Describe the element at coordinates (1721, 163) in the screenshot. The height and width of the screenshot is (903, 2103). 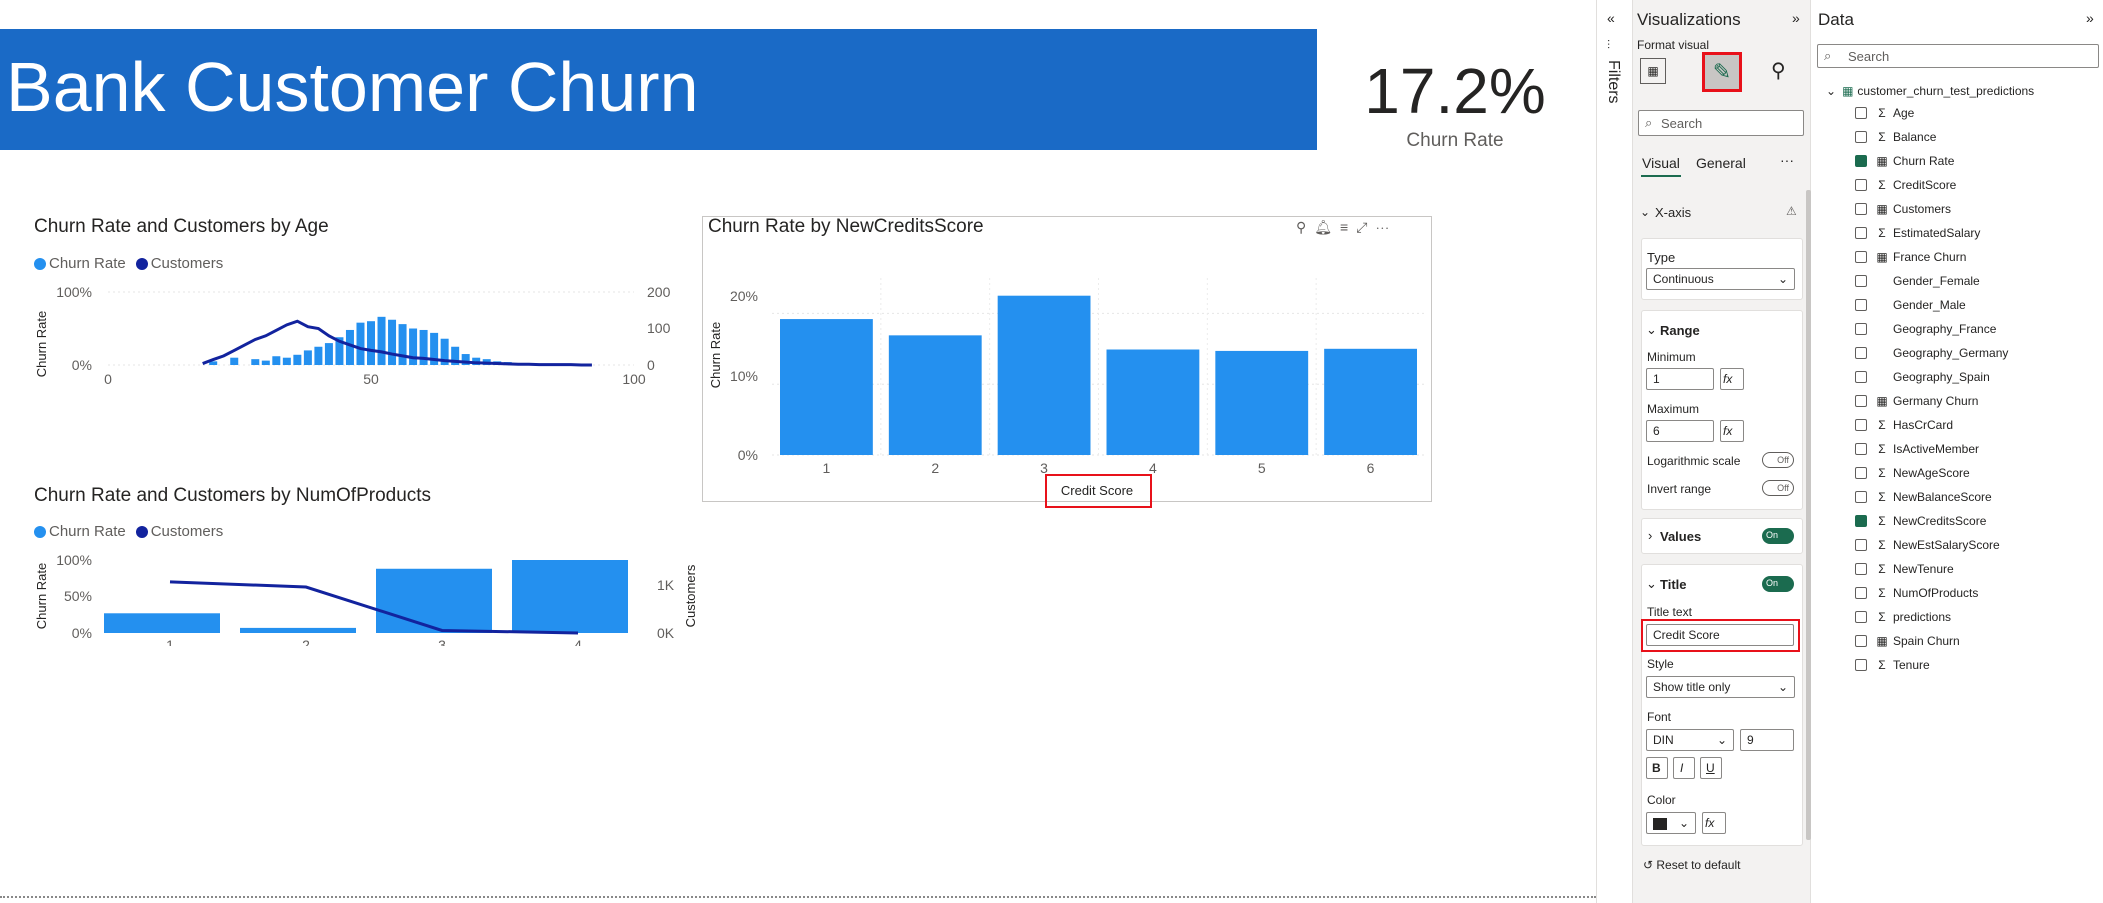
I see `tab-general: General` at that location.